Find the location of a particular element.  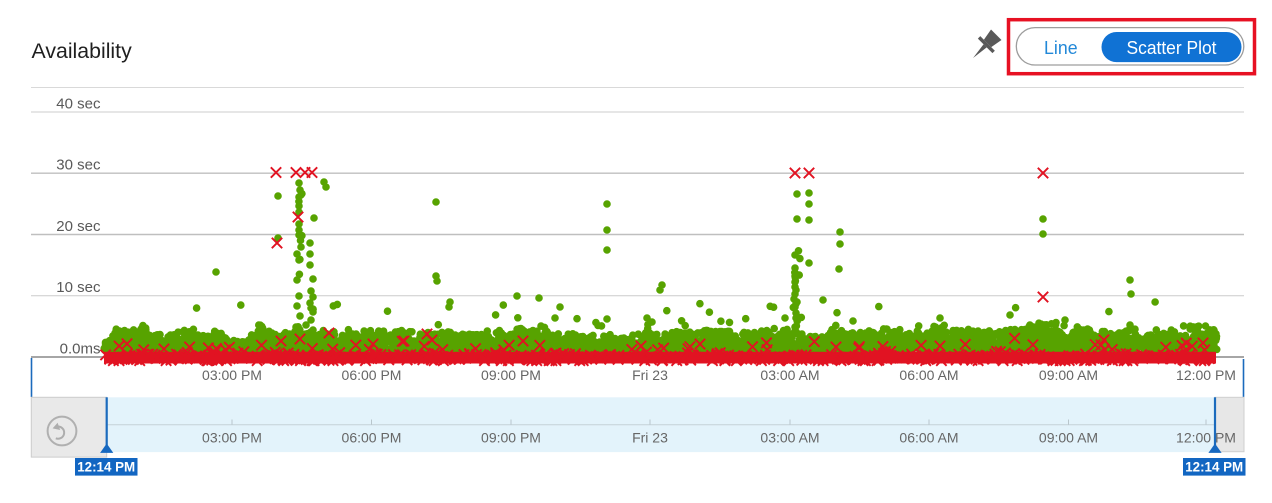

svg-text: 10 sec is located at coordinates (78, 287).